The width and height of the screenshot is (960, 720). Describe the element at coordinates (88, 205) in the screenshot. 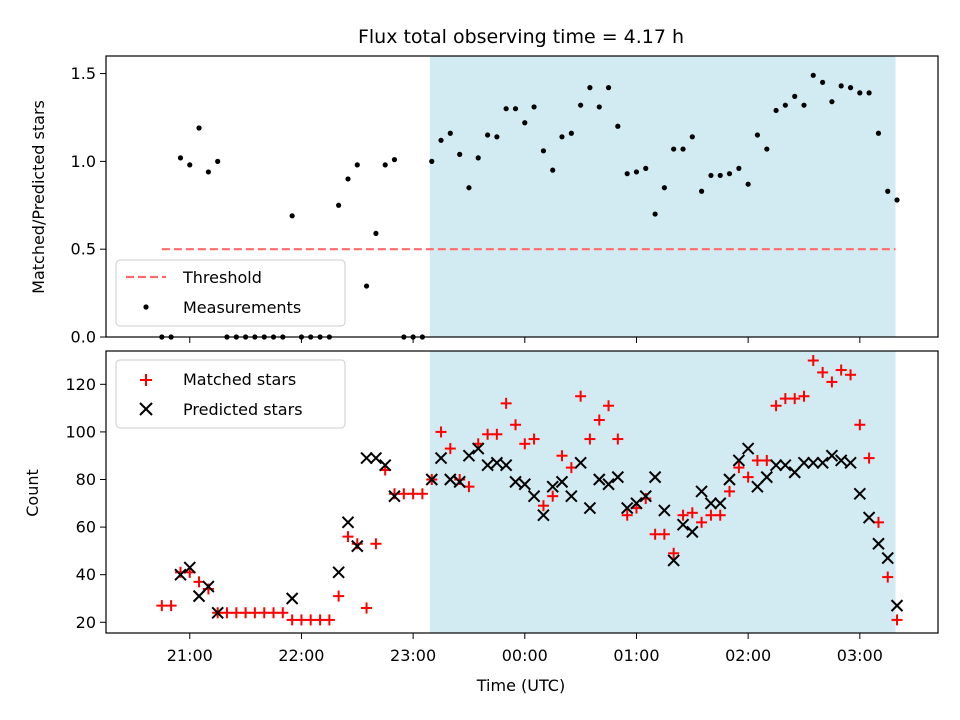

I see `top-y-ticks: 0.0 0.5 1.0 1.5` at that location.